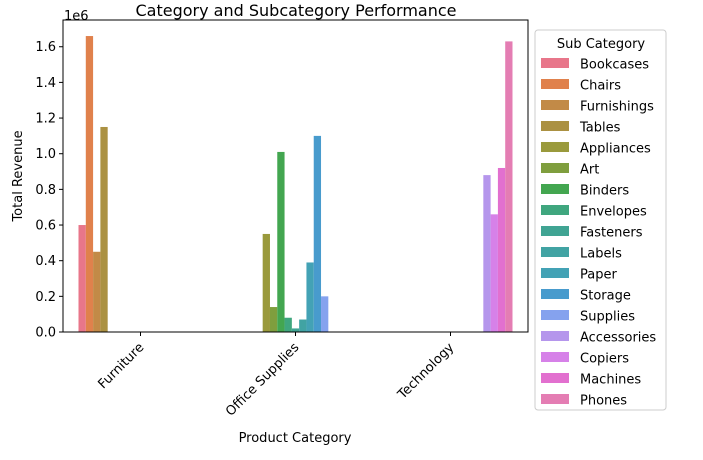 The width and height of the screenshot is (703, 460). I want to click on legend-entry-label: Envelopes, so click(613, 212).